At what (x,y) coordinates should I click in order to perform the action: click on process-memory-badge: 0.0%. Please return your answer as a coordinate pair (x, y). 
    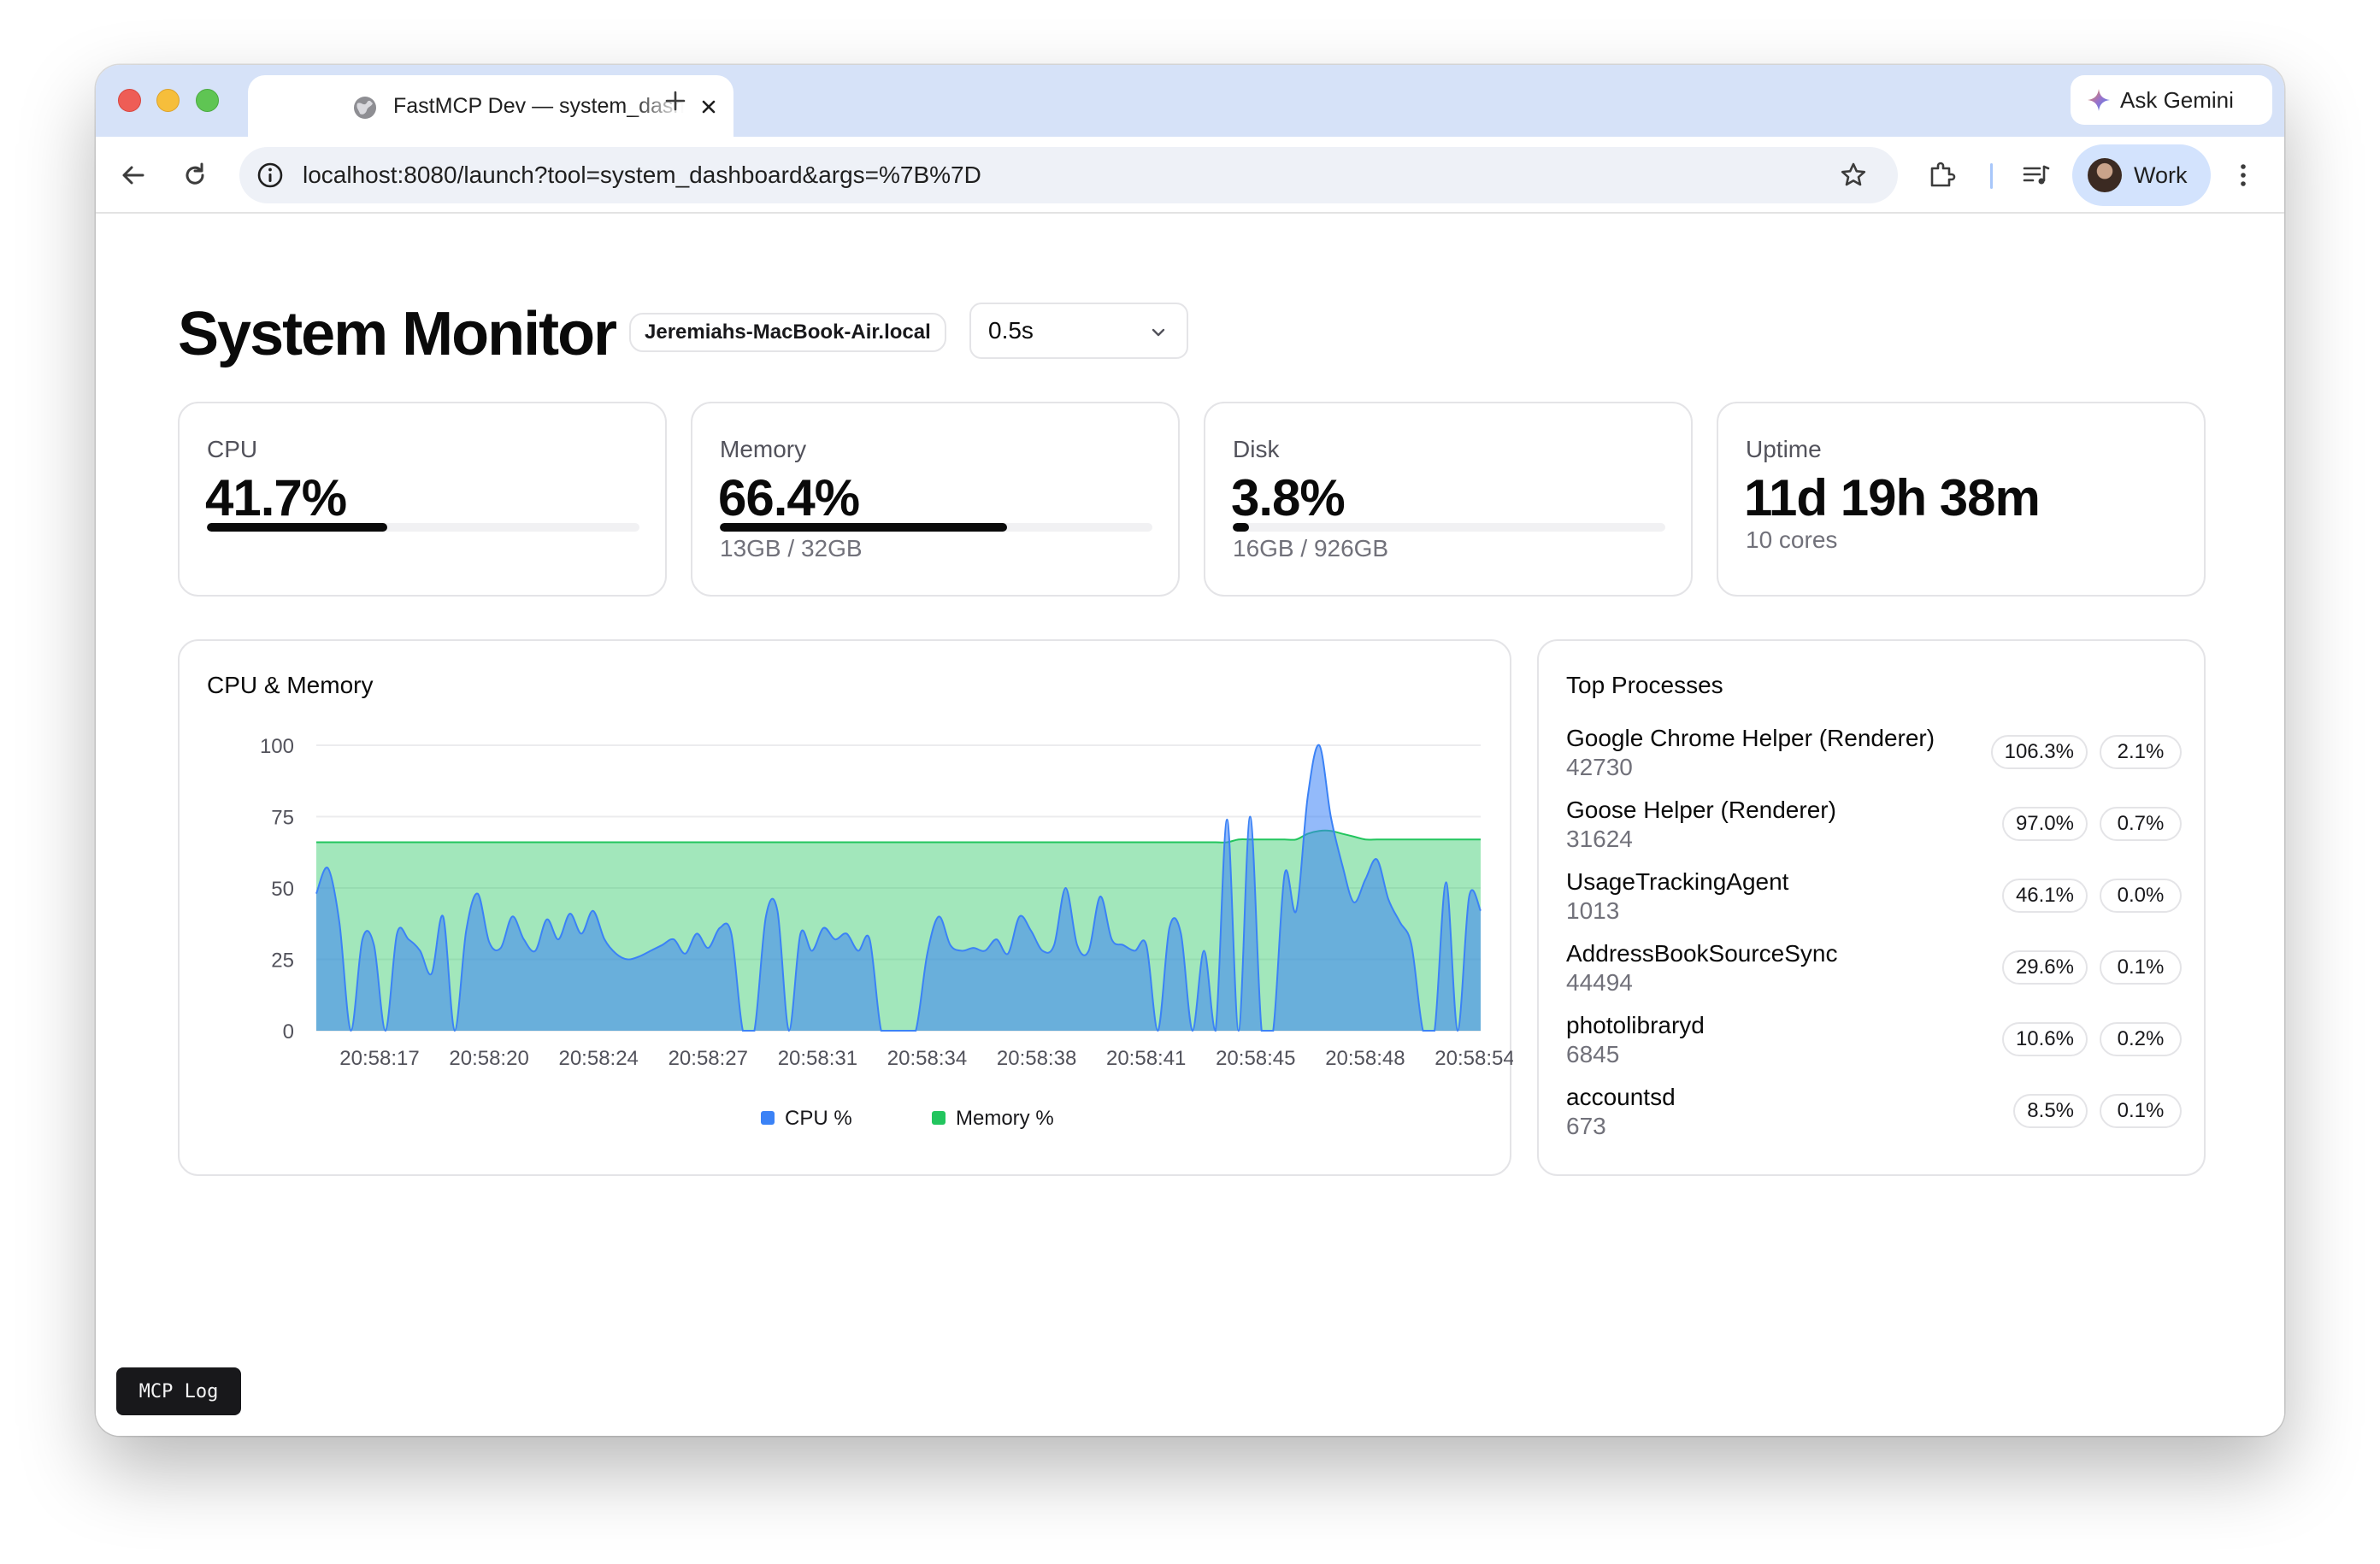
    Looking at the image, I should click on (2141, 896).